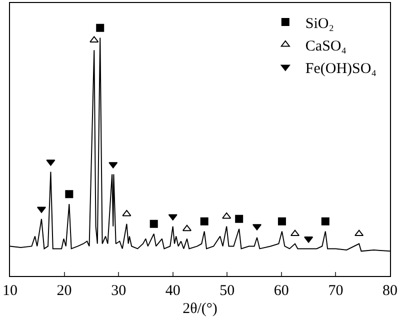  I want to click on x-tick-label: 30, so click(118, 291).